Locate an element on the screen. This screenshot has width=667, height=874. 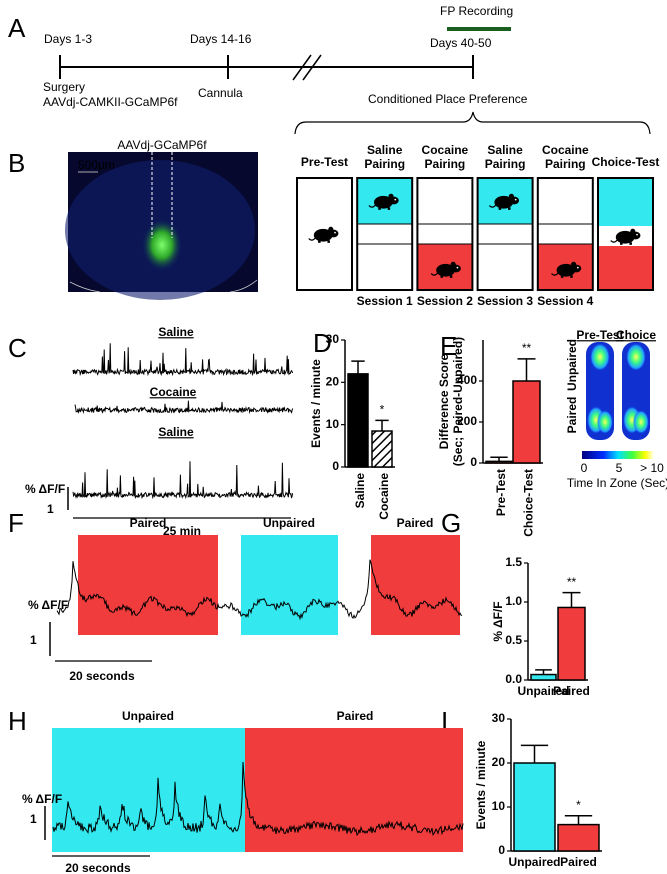
panel-letter: H is located at coordinates (17, 721).